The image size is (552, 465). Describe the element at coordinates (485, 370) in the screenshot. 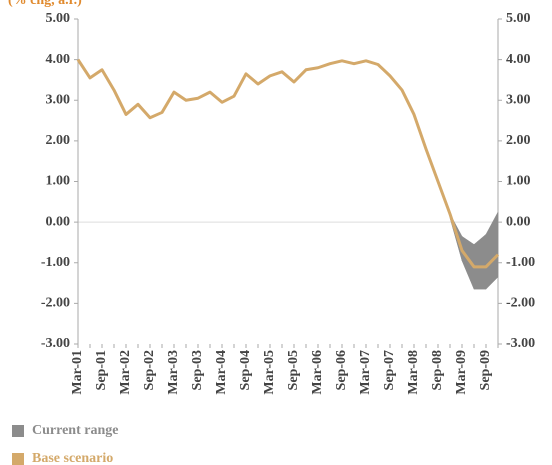

I see `x-tick-label: Sep-09` at that location.